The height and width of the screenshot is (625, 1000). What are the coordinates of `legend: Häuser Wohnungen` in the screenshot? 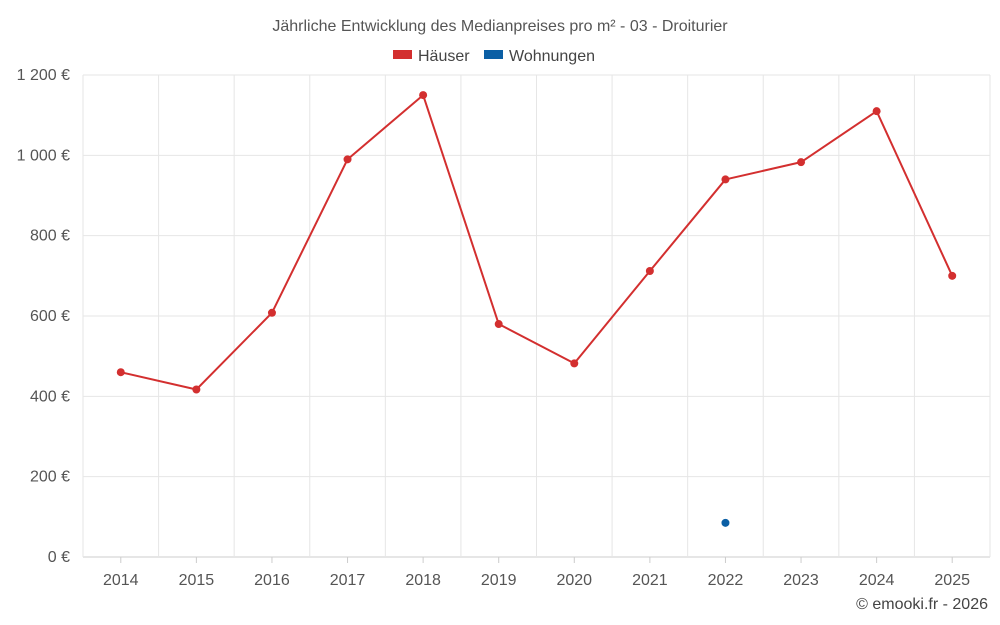 It's located at (494, 56).